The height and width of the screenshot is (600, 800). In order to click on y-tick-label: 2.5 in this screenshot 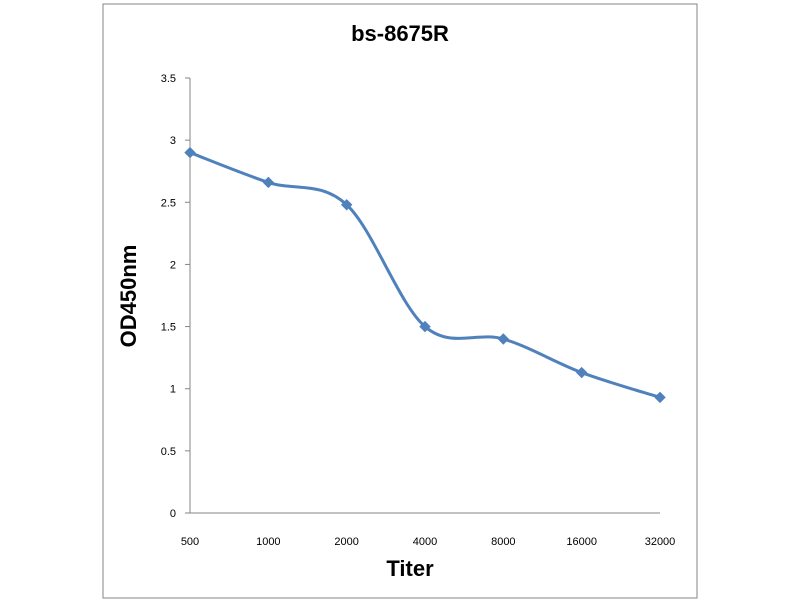, I will do `click(168, 203)`.